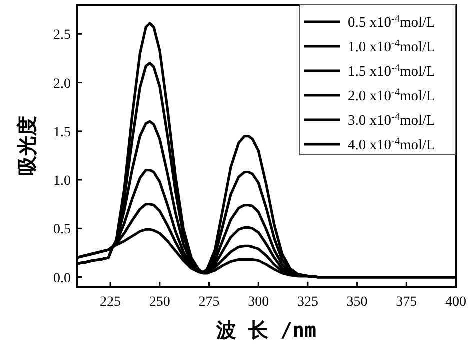  What do you see at coordinates (392, 120) in the screenshot?
I see `legend-label: 3.0 x10$^{-4}$mol/L` at bounding box center [392, 120].